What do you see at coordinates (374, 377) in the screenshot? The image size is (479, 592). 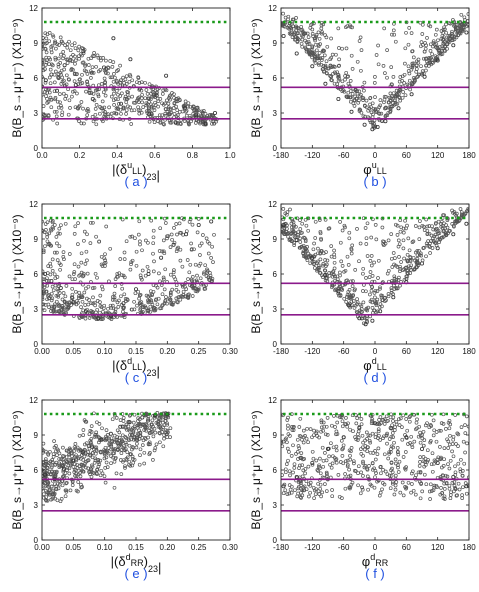 I see `panel-label: ( d )` at bounding box center [374, 377].